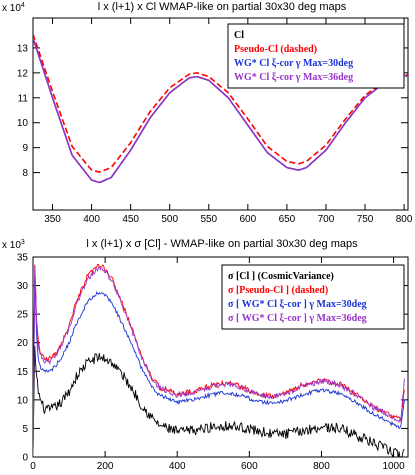  Describe the element at coordinates (293, 77) in the screenshot. I see `chart-1-legend-wg36: WG* Cl ξ-cor γ Max=36deg` at that location.